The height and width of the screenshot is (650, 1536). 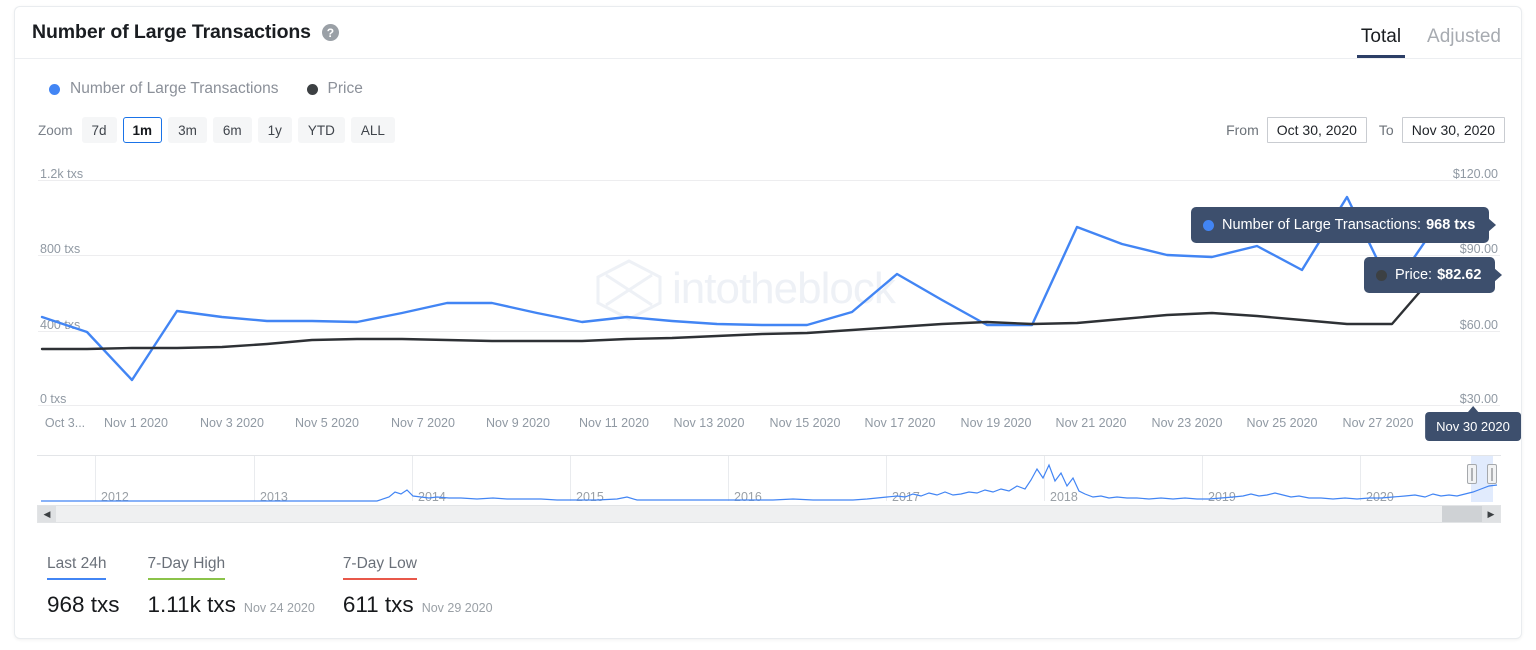 What do you see at coordinates (769, 514) in the screenshot?
I see `chart-scrollbar: ◀ ▶` at bounding box center [769, 514].